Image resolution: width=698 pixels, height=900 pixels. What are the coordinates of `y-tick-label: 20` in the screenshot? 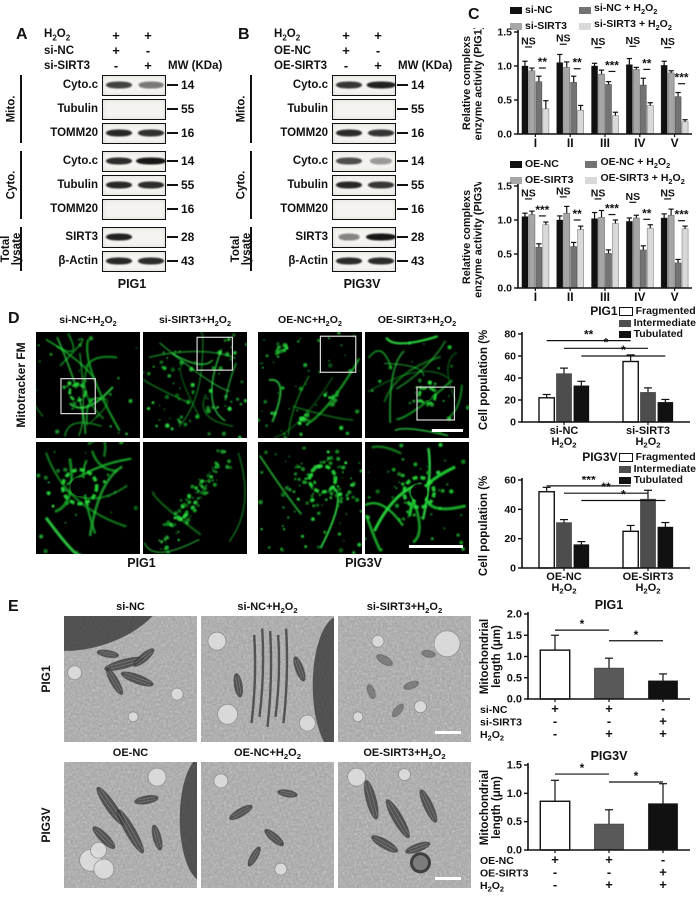 It's located at (510, 401).